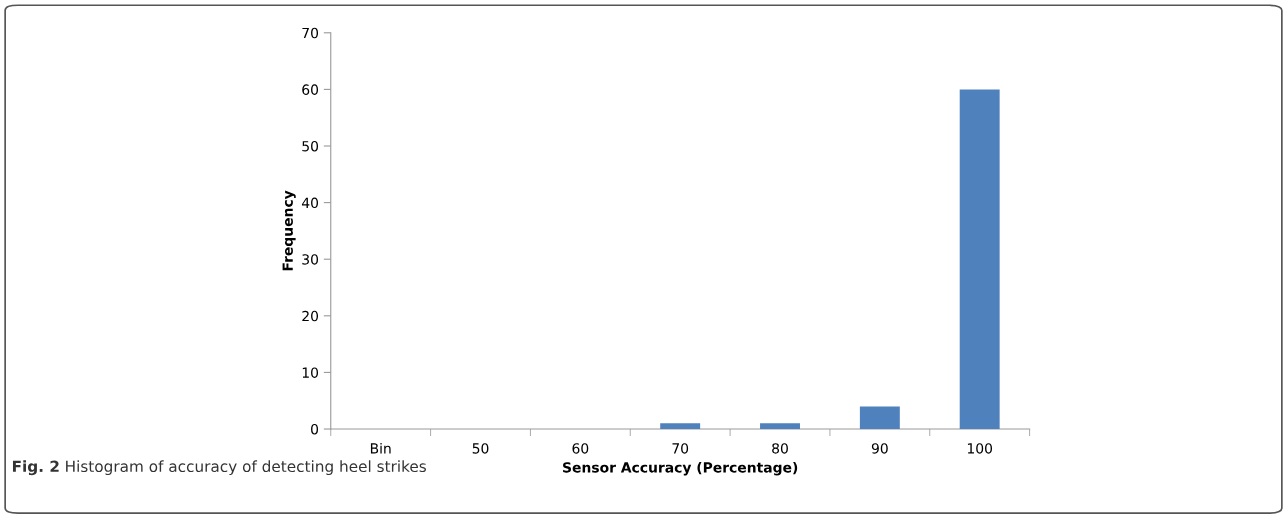 The height and width of the screenshot is (529, 1287). What do you see at coordinates (289, 230) in the screenshot?
I see `y-axis-title: Frequency` at bounding box center [289, 230].